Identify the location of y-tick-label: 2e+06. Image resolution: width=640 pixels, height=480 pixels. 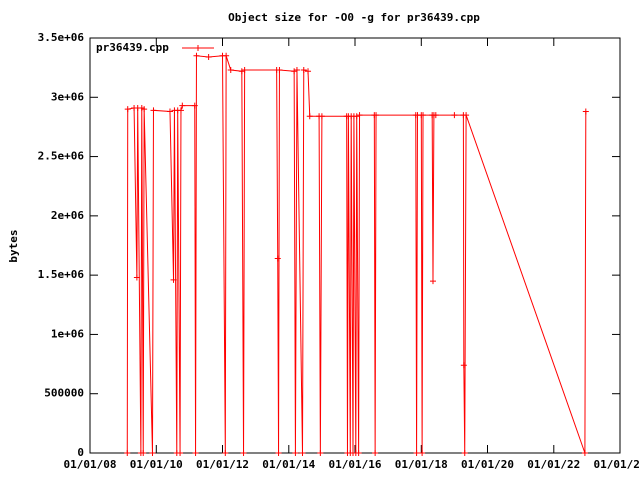
(67, 215).